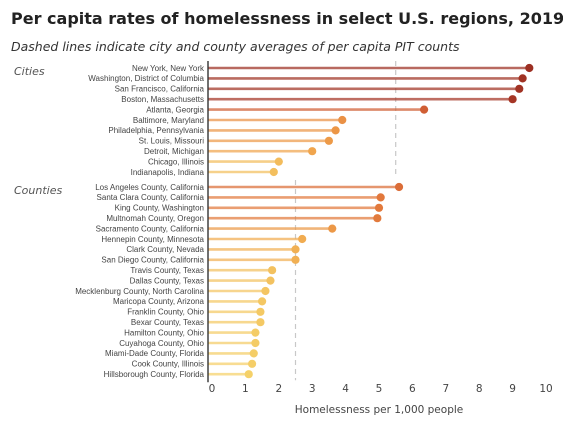 Image resolution: width=563 pixels, height=422 pixels. Describe the element at coordinates (160, 89) in the screenshot. I see `category-label-san-francisco-california: San Francisco, California` at that location.